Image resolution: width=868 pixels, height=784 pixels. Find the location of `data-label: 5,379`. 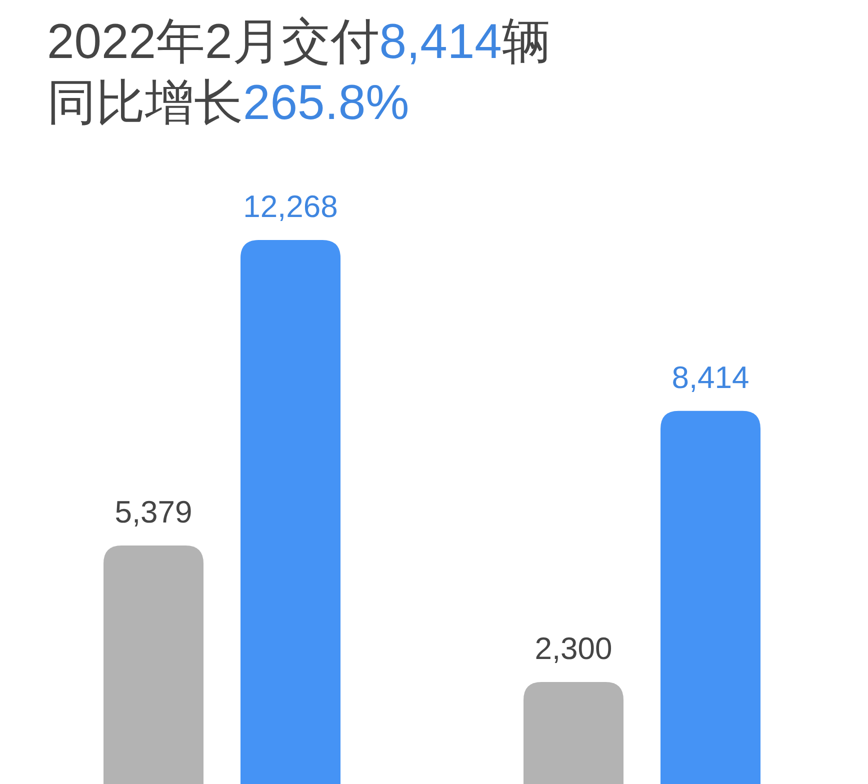

data-label: 5,379 is located at coordinates (153, 512).